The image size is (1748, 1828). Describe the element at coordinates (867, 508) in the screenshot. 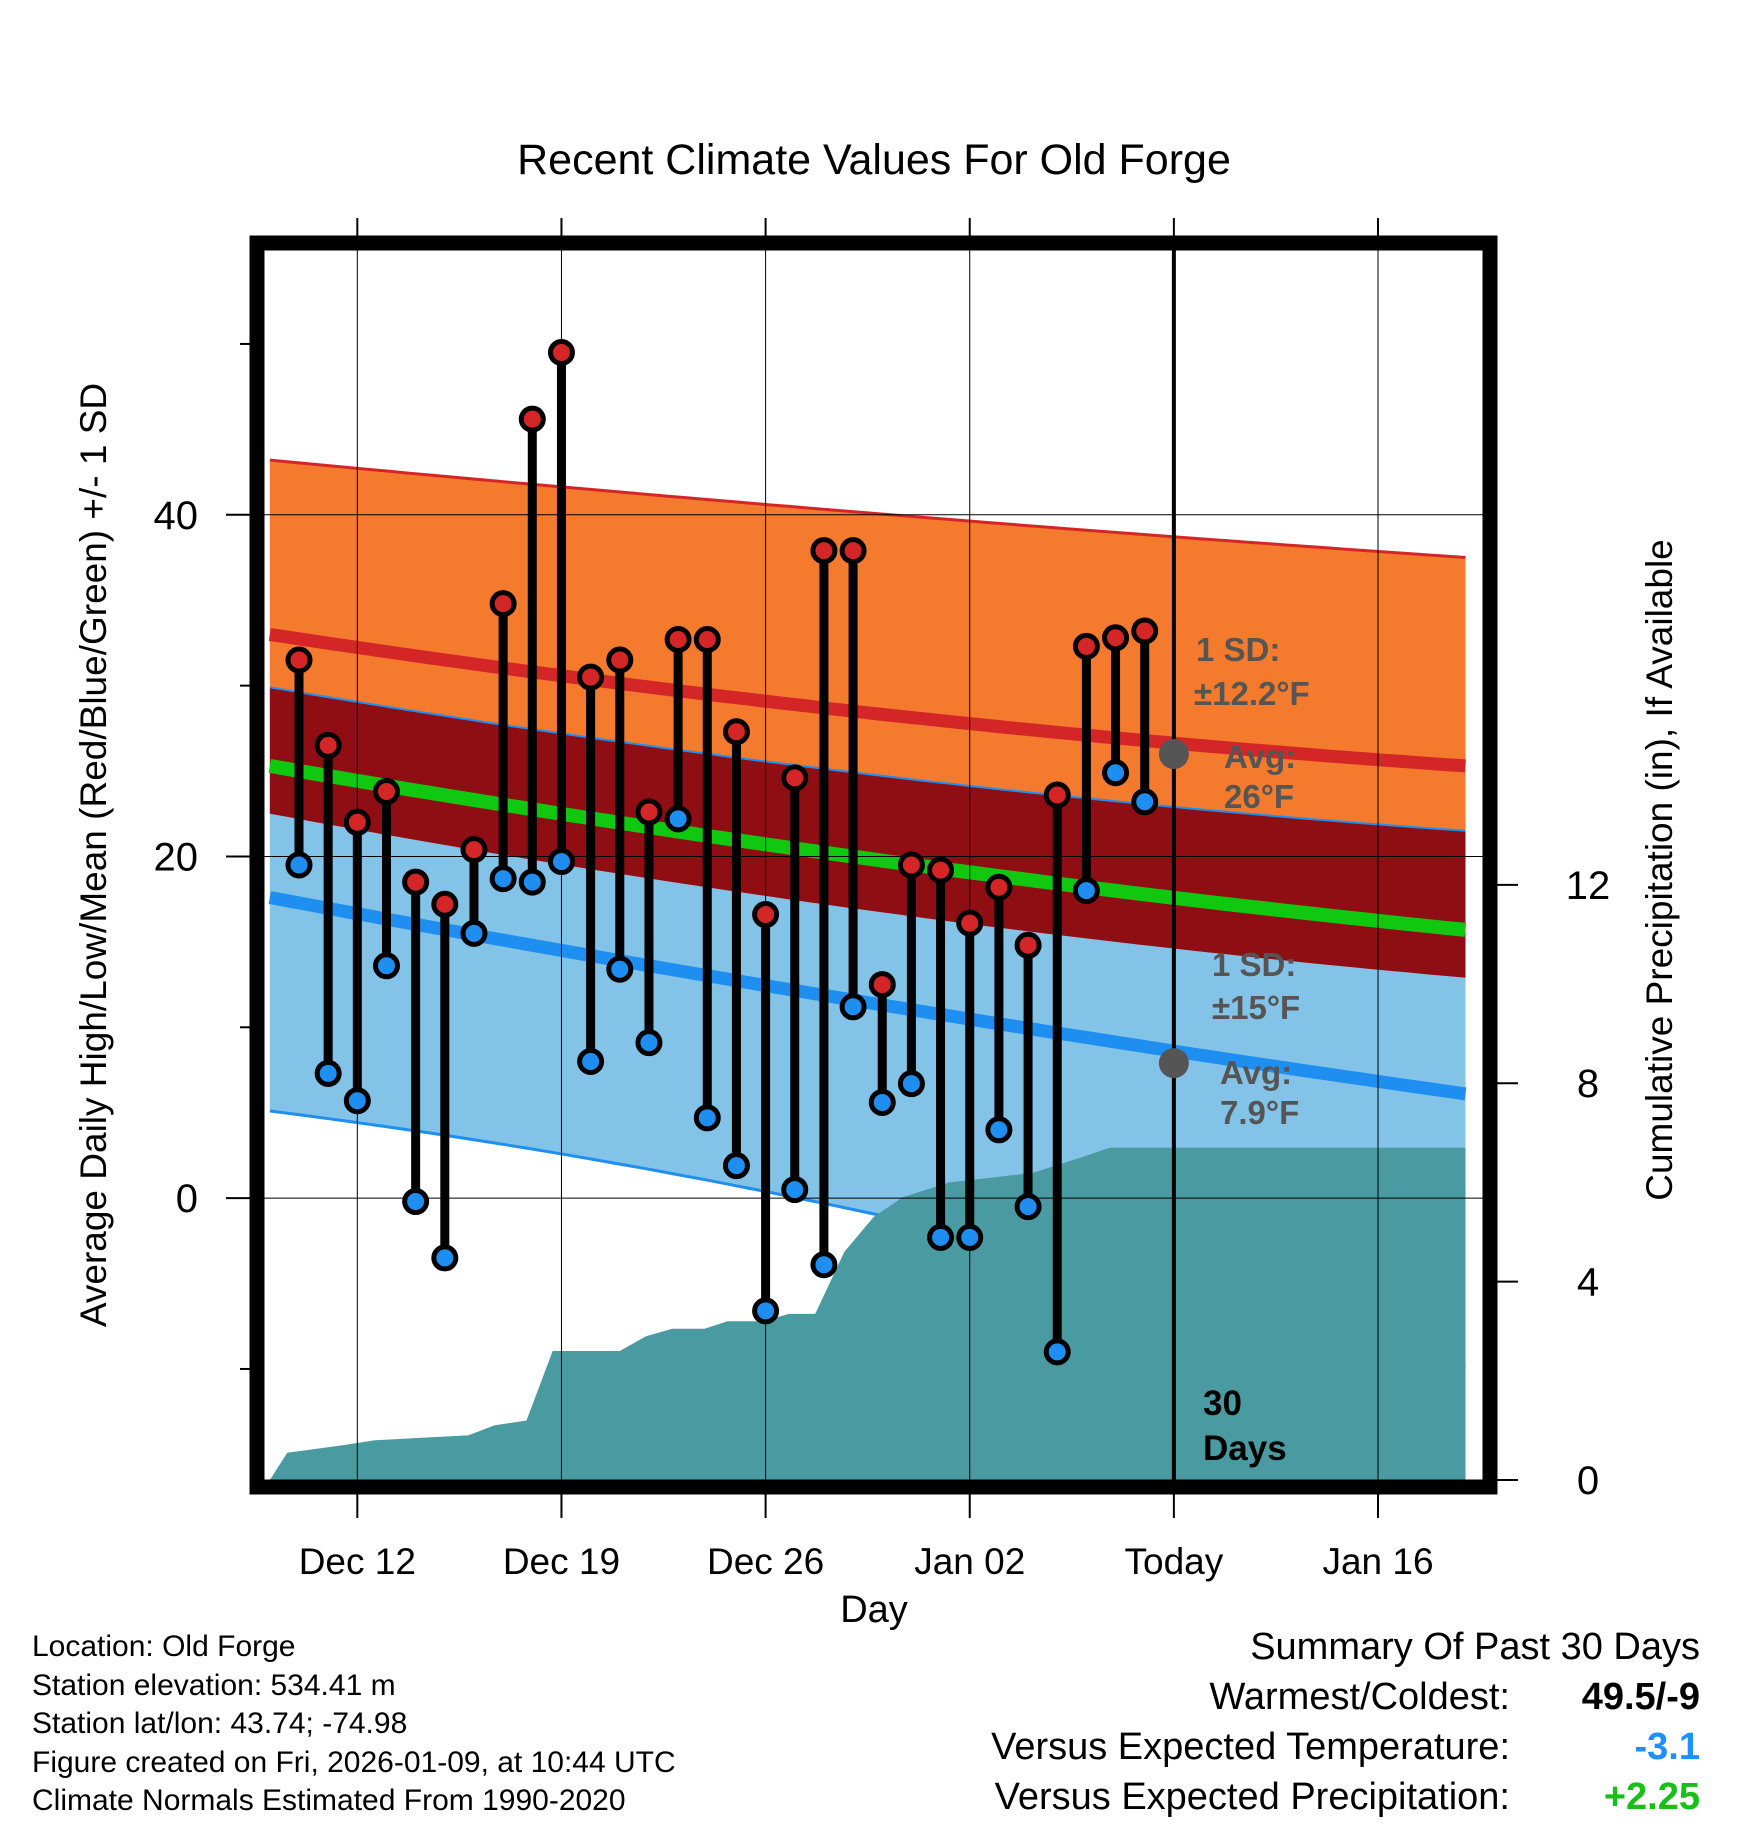

I see `high-sd-upper-line` at that location.